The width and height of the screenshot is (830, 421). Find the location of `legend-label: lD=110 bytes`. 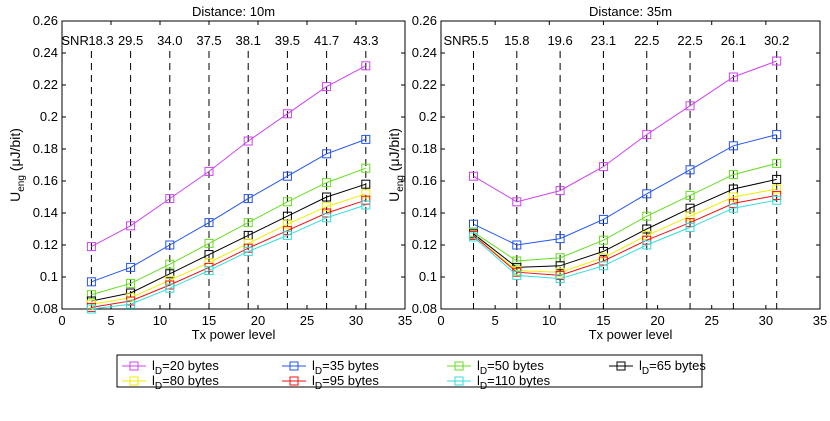

legend-label: lD=110 bytes is located at coordinates (514, 382).